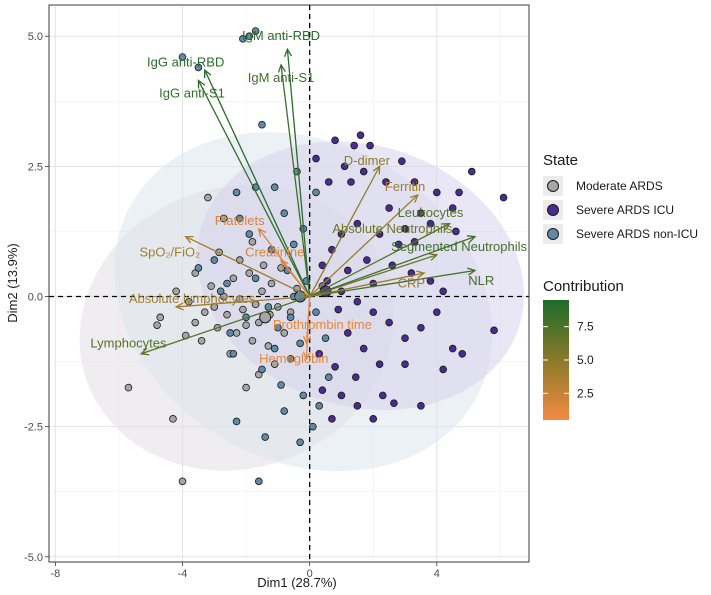  Describe the element at coordinates (625, 210) in the screenshot. I see `legend-label: Severe ARDS ICU` at that location.